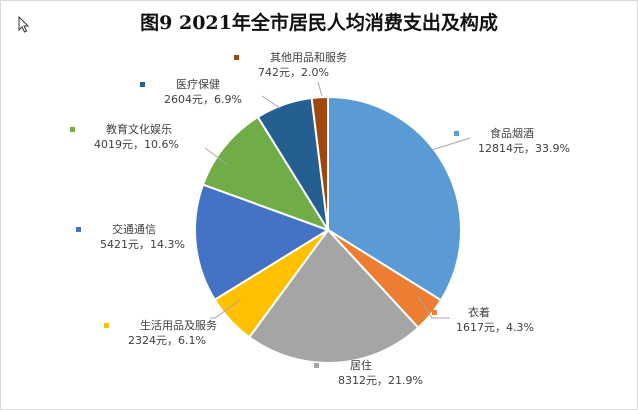 The width and height of the screenshot is (638, 410). Describe the element at coordinates (479, 312) in the screenshot. I see `slice-name: 衣着` at that location.